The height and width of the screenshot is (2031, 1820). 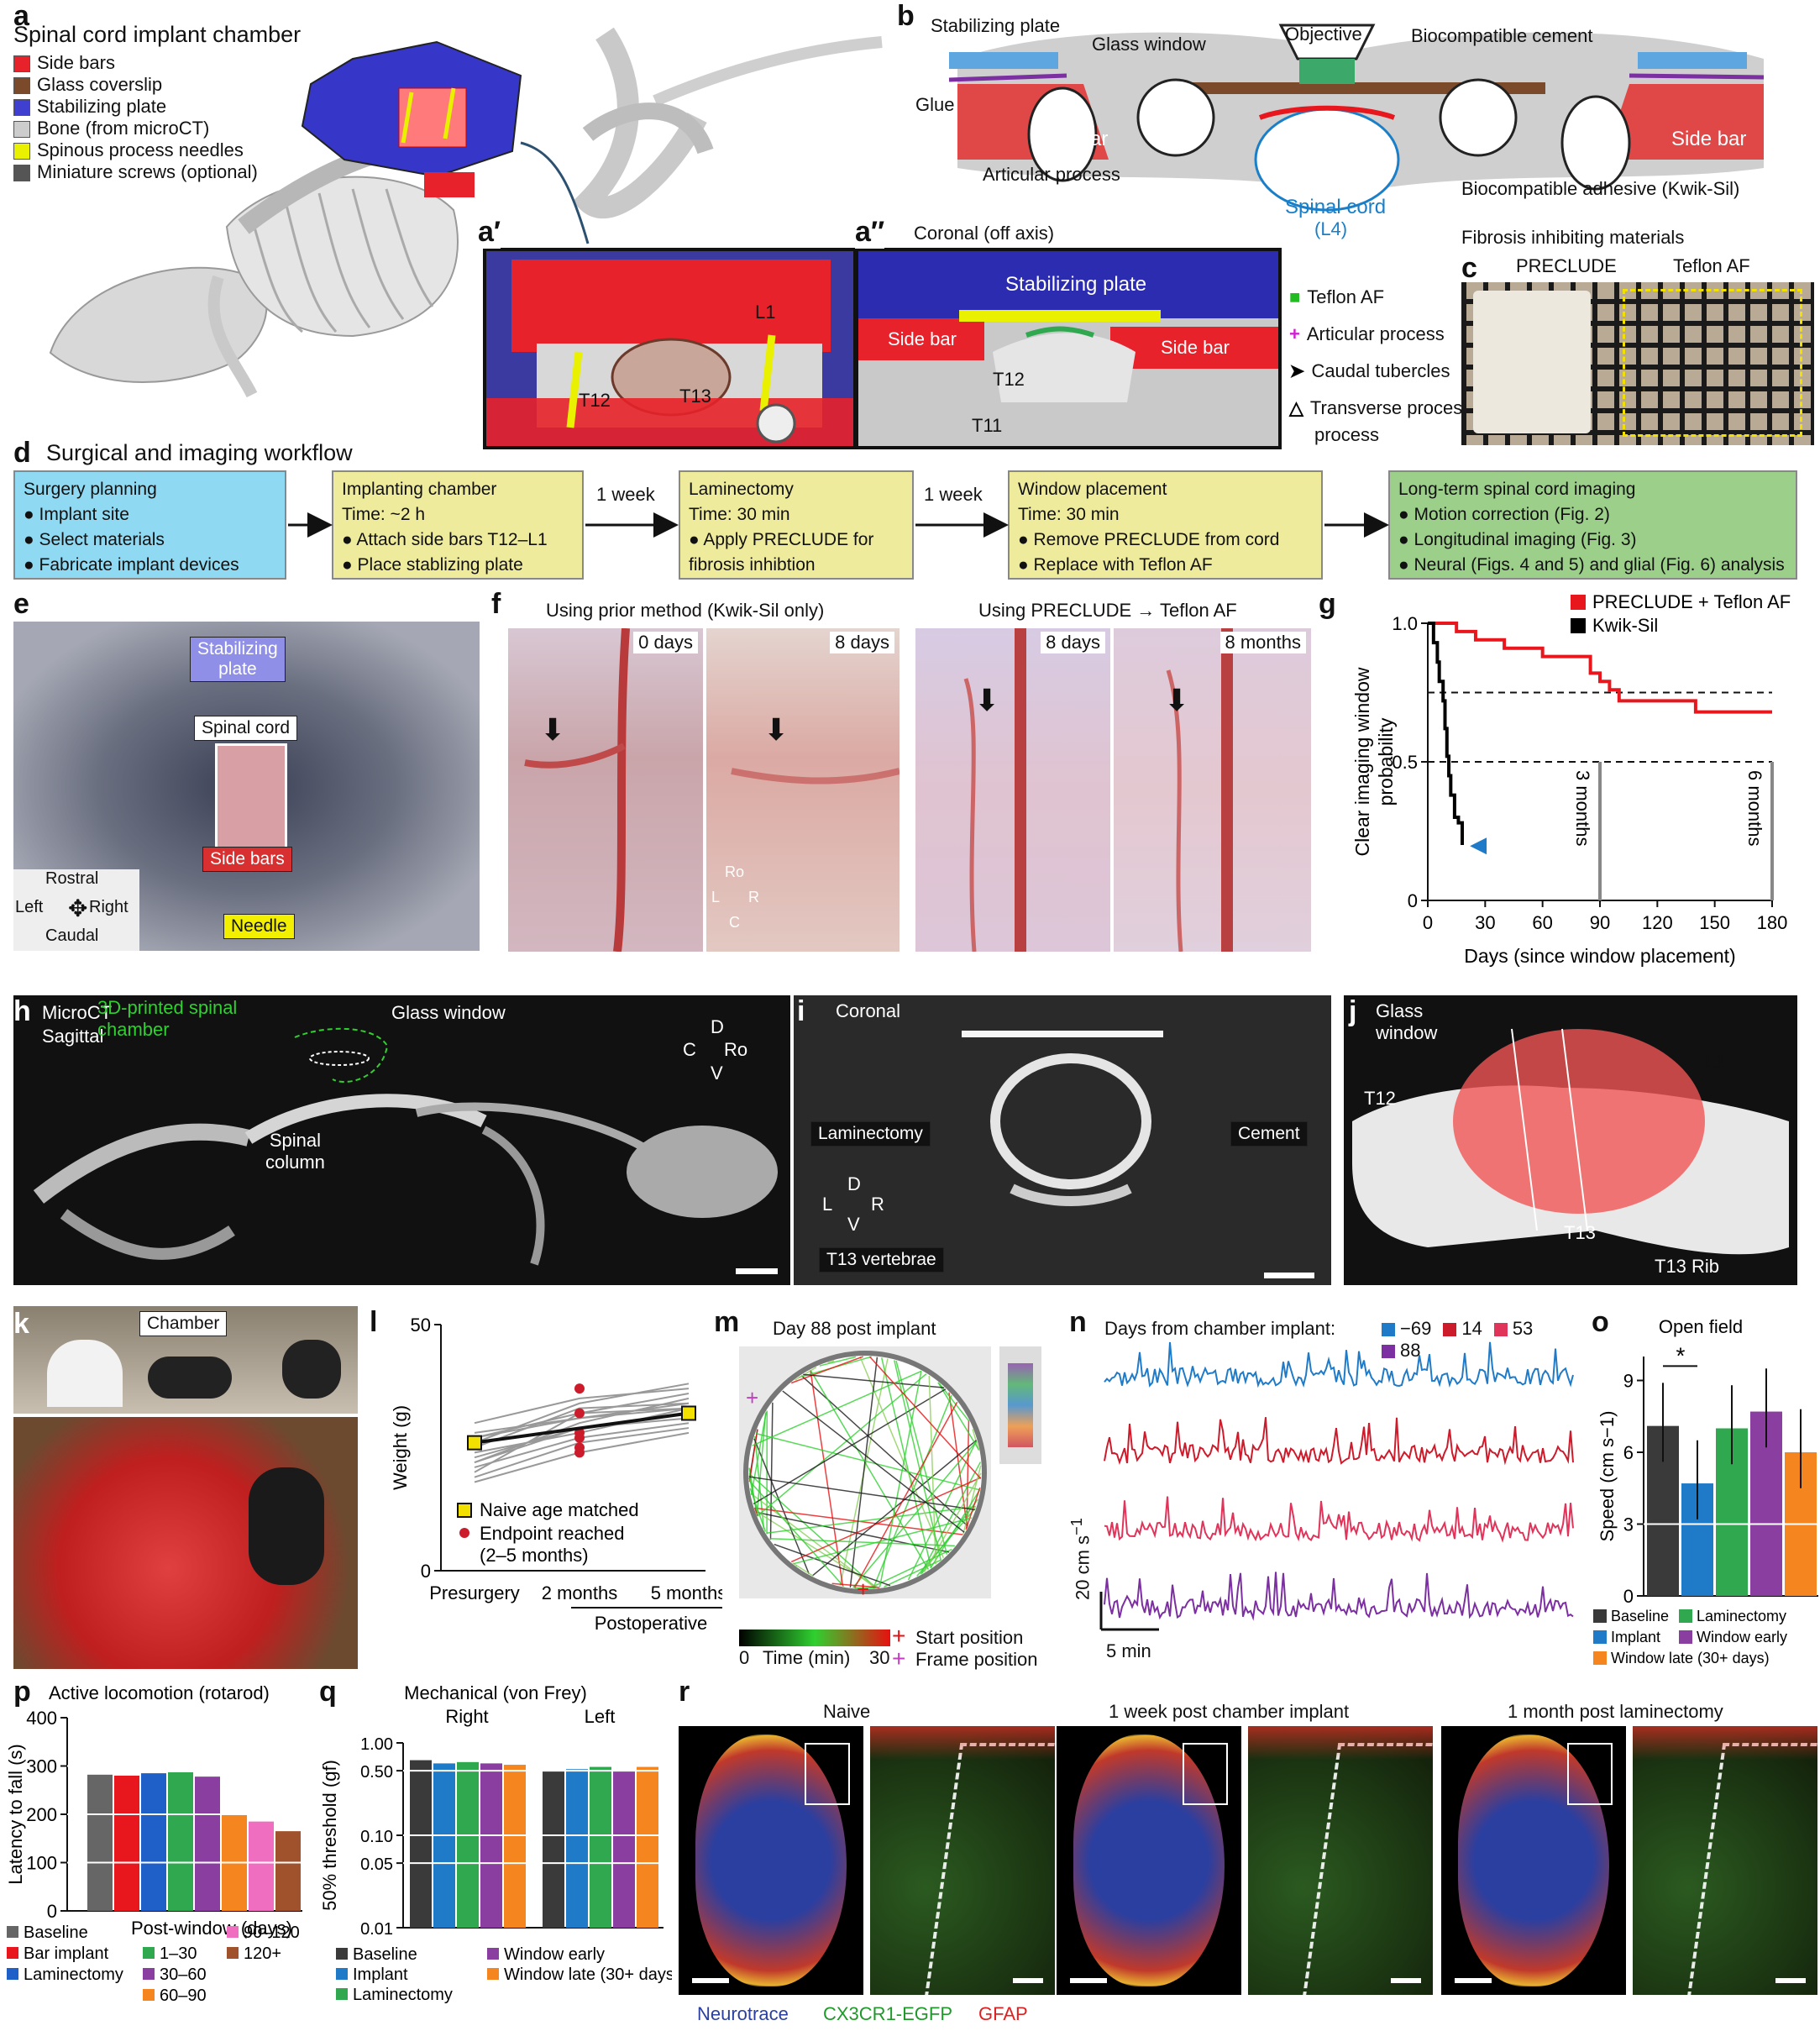 What do you see at coordinates (1428, 922) in the screenshot?
I see `x-tick-label: 0` at bounding box center [1428, 922].